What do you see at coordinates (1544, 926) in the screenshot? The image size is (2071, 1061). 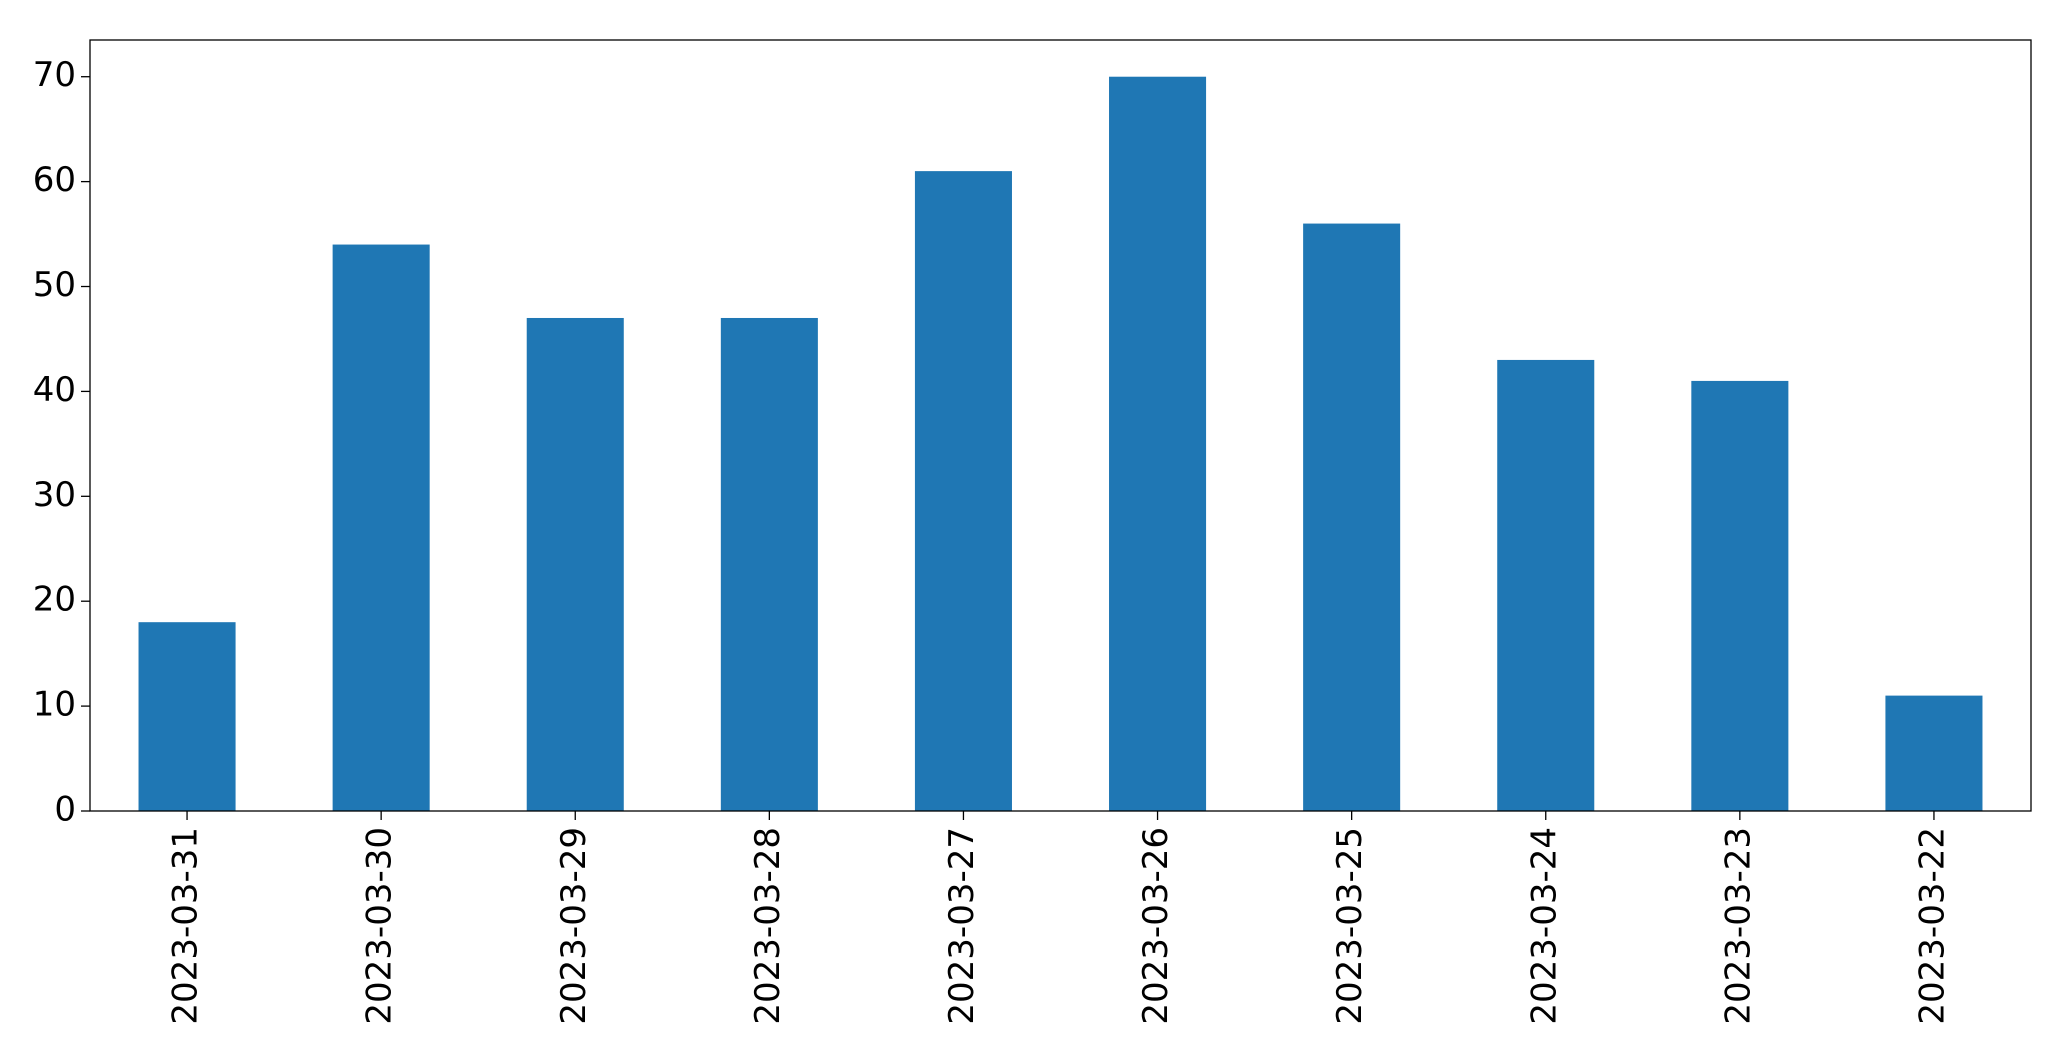 I see `x-tick-label: 2023-03-24` at bounding box center [1544, 926].